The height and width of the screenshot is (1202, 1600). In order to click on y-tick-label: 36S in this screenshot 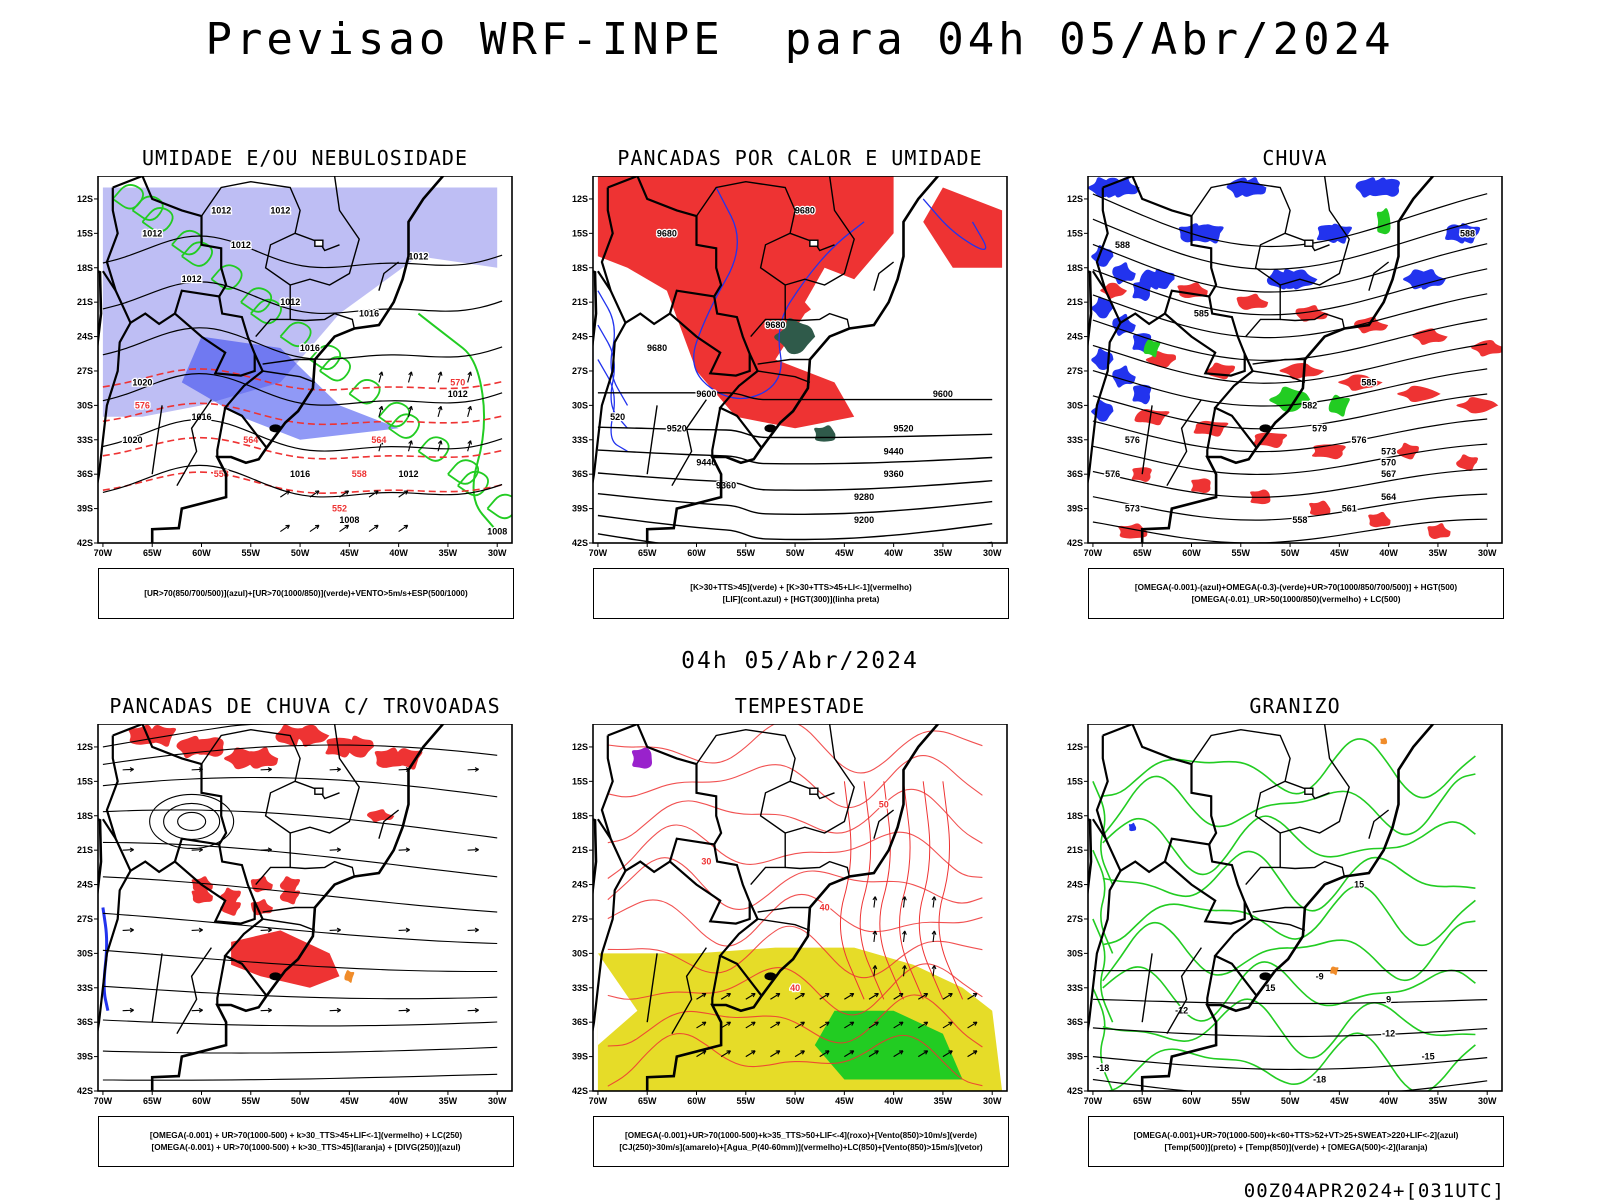, I will do `click(85, 474)`.